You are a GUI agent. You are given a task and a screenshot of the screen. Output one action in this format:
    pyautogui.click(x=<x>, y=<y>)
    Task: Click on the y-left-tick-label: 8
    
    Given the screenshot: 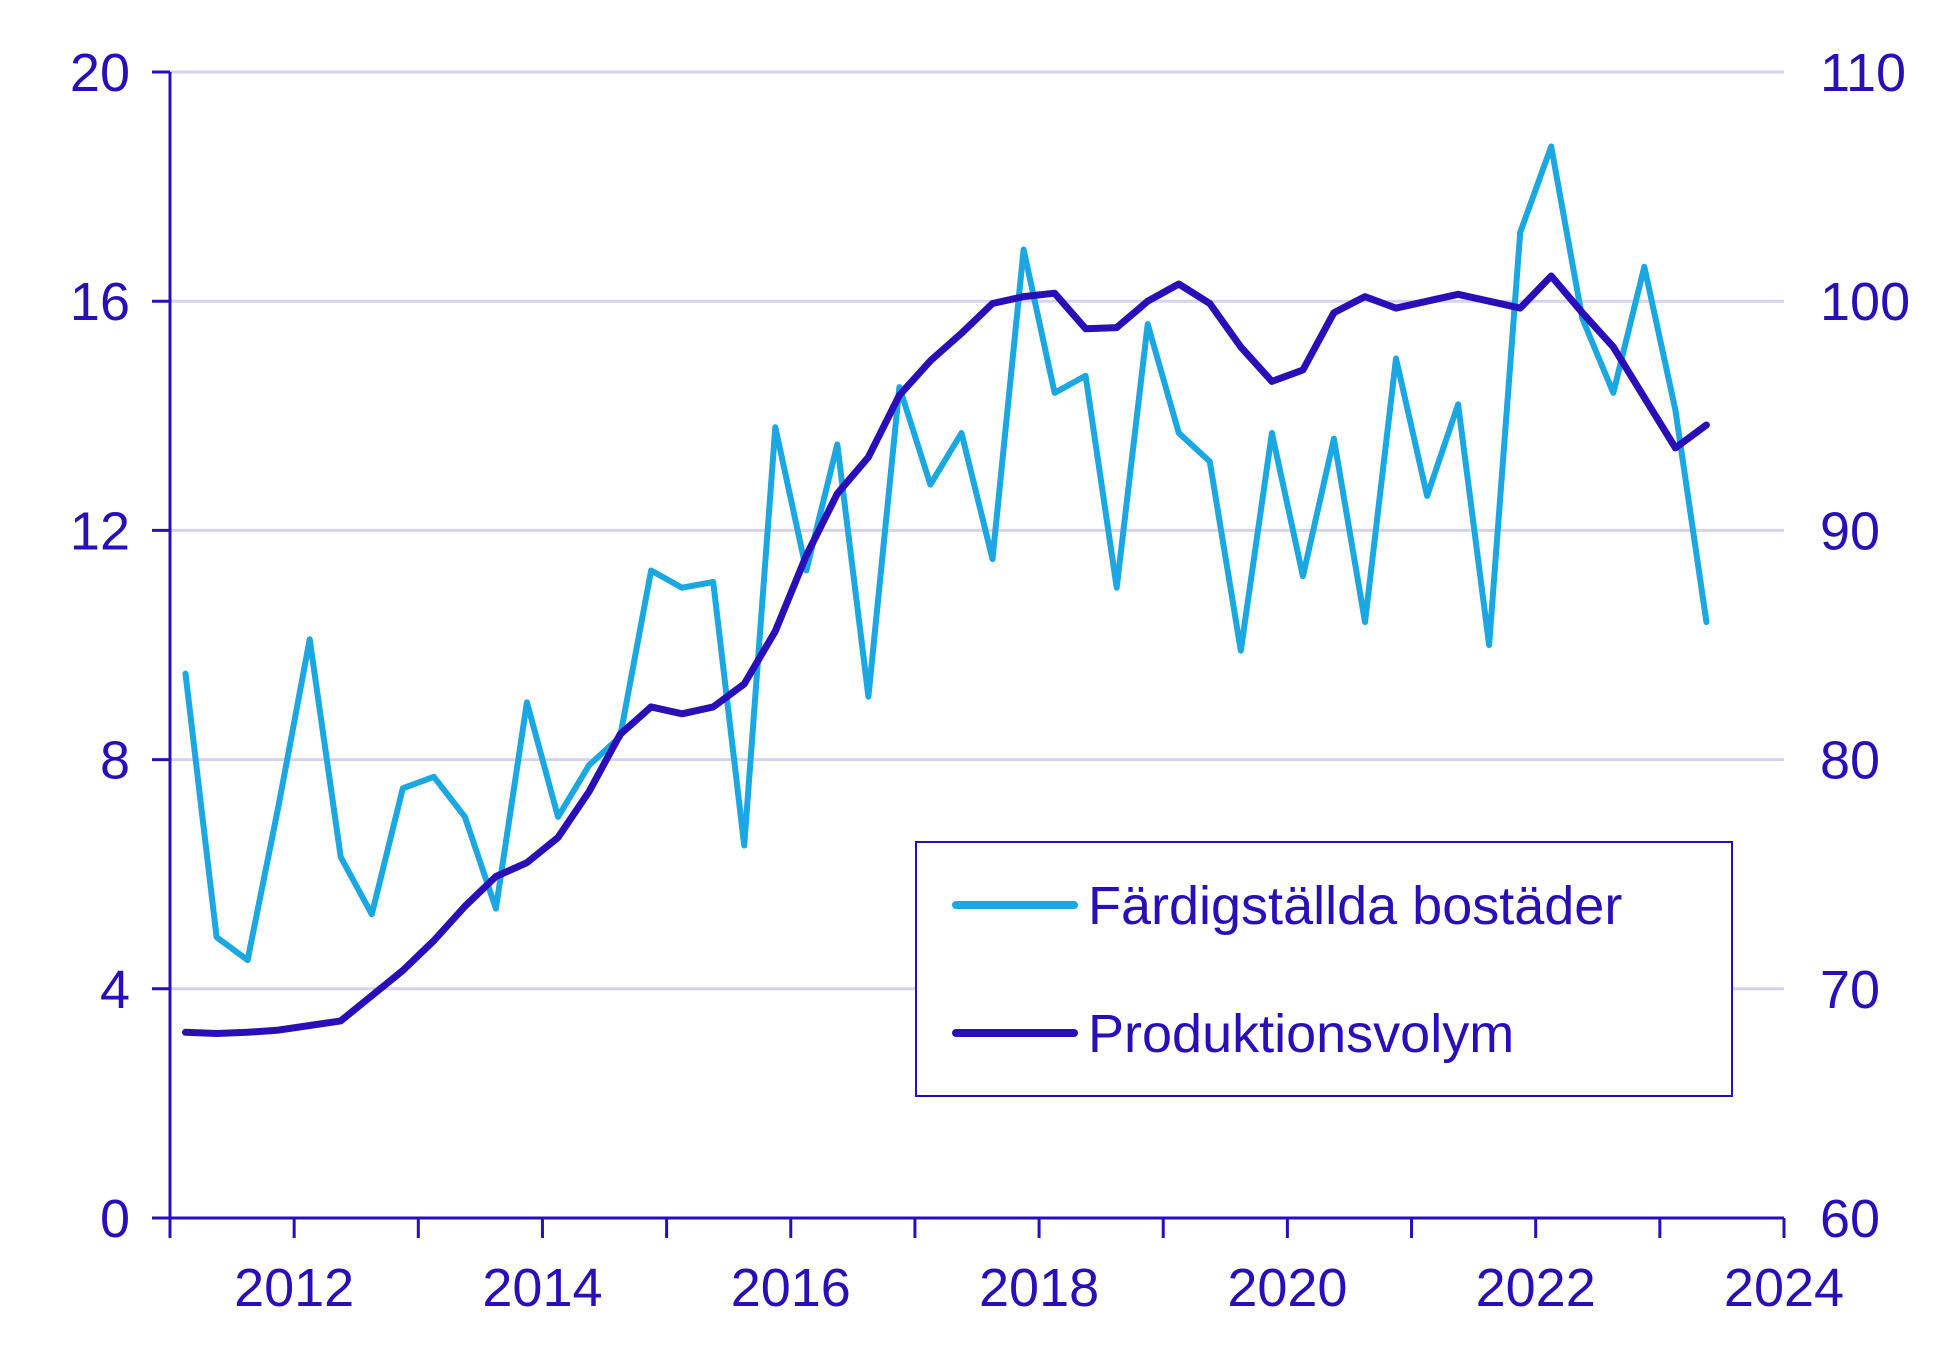 What is the action you would take?
    pyautogui.click(x=115, y=761)
    